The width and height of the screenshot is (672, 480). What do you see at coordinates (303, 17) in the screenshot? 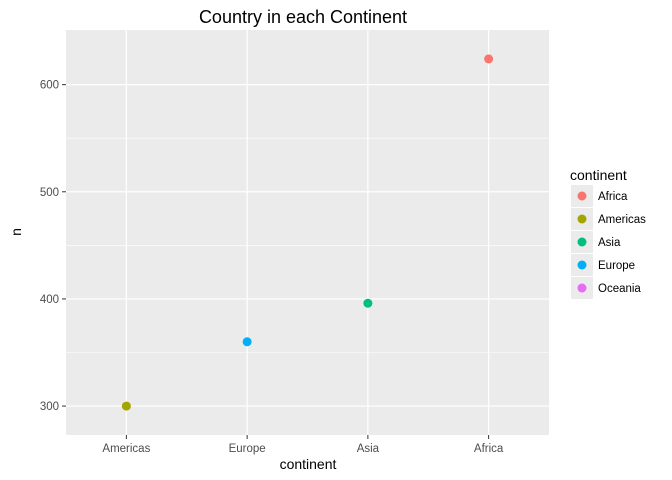
I see `chart-title: Country in each Continent` at bounding box center [303, 17].